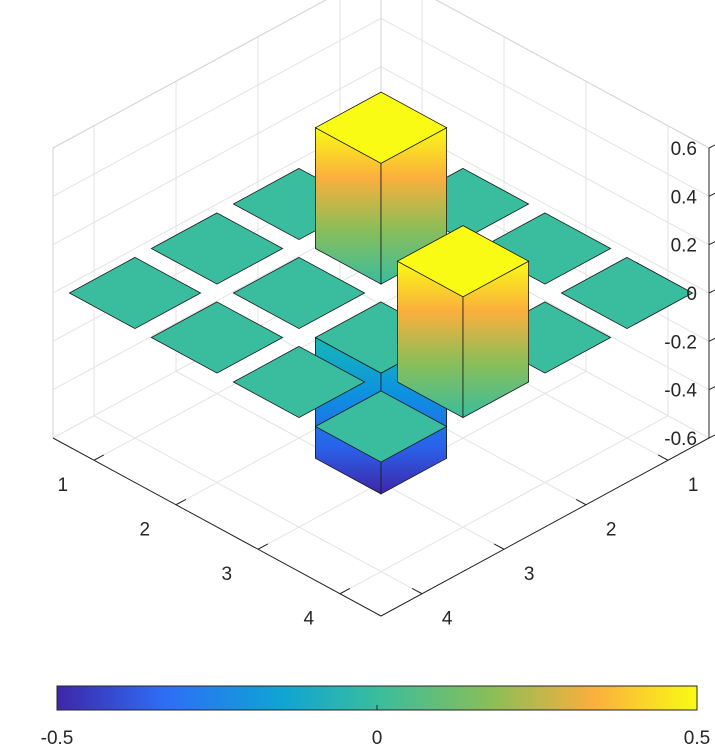 This screenshot has height=745, width=715. What do you see at coordinates (691, 294) in the screenshot?
I see `z-tick-label: 0` at bounding box center [691, 294].